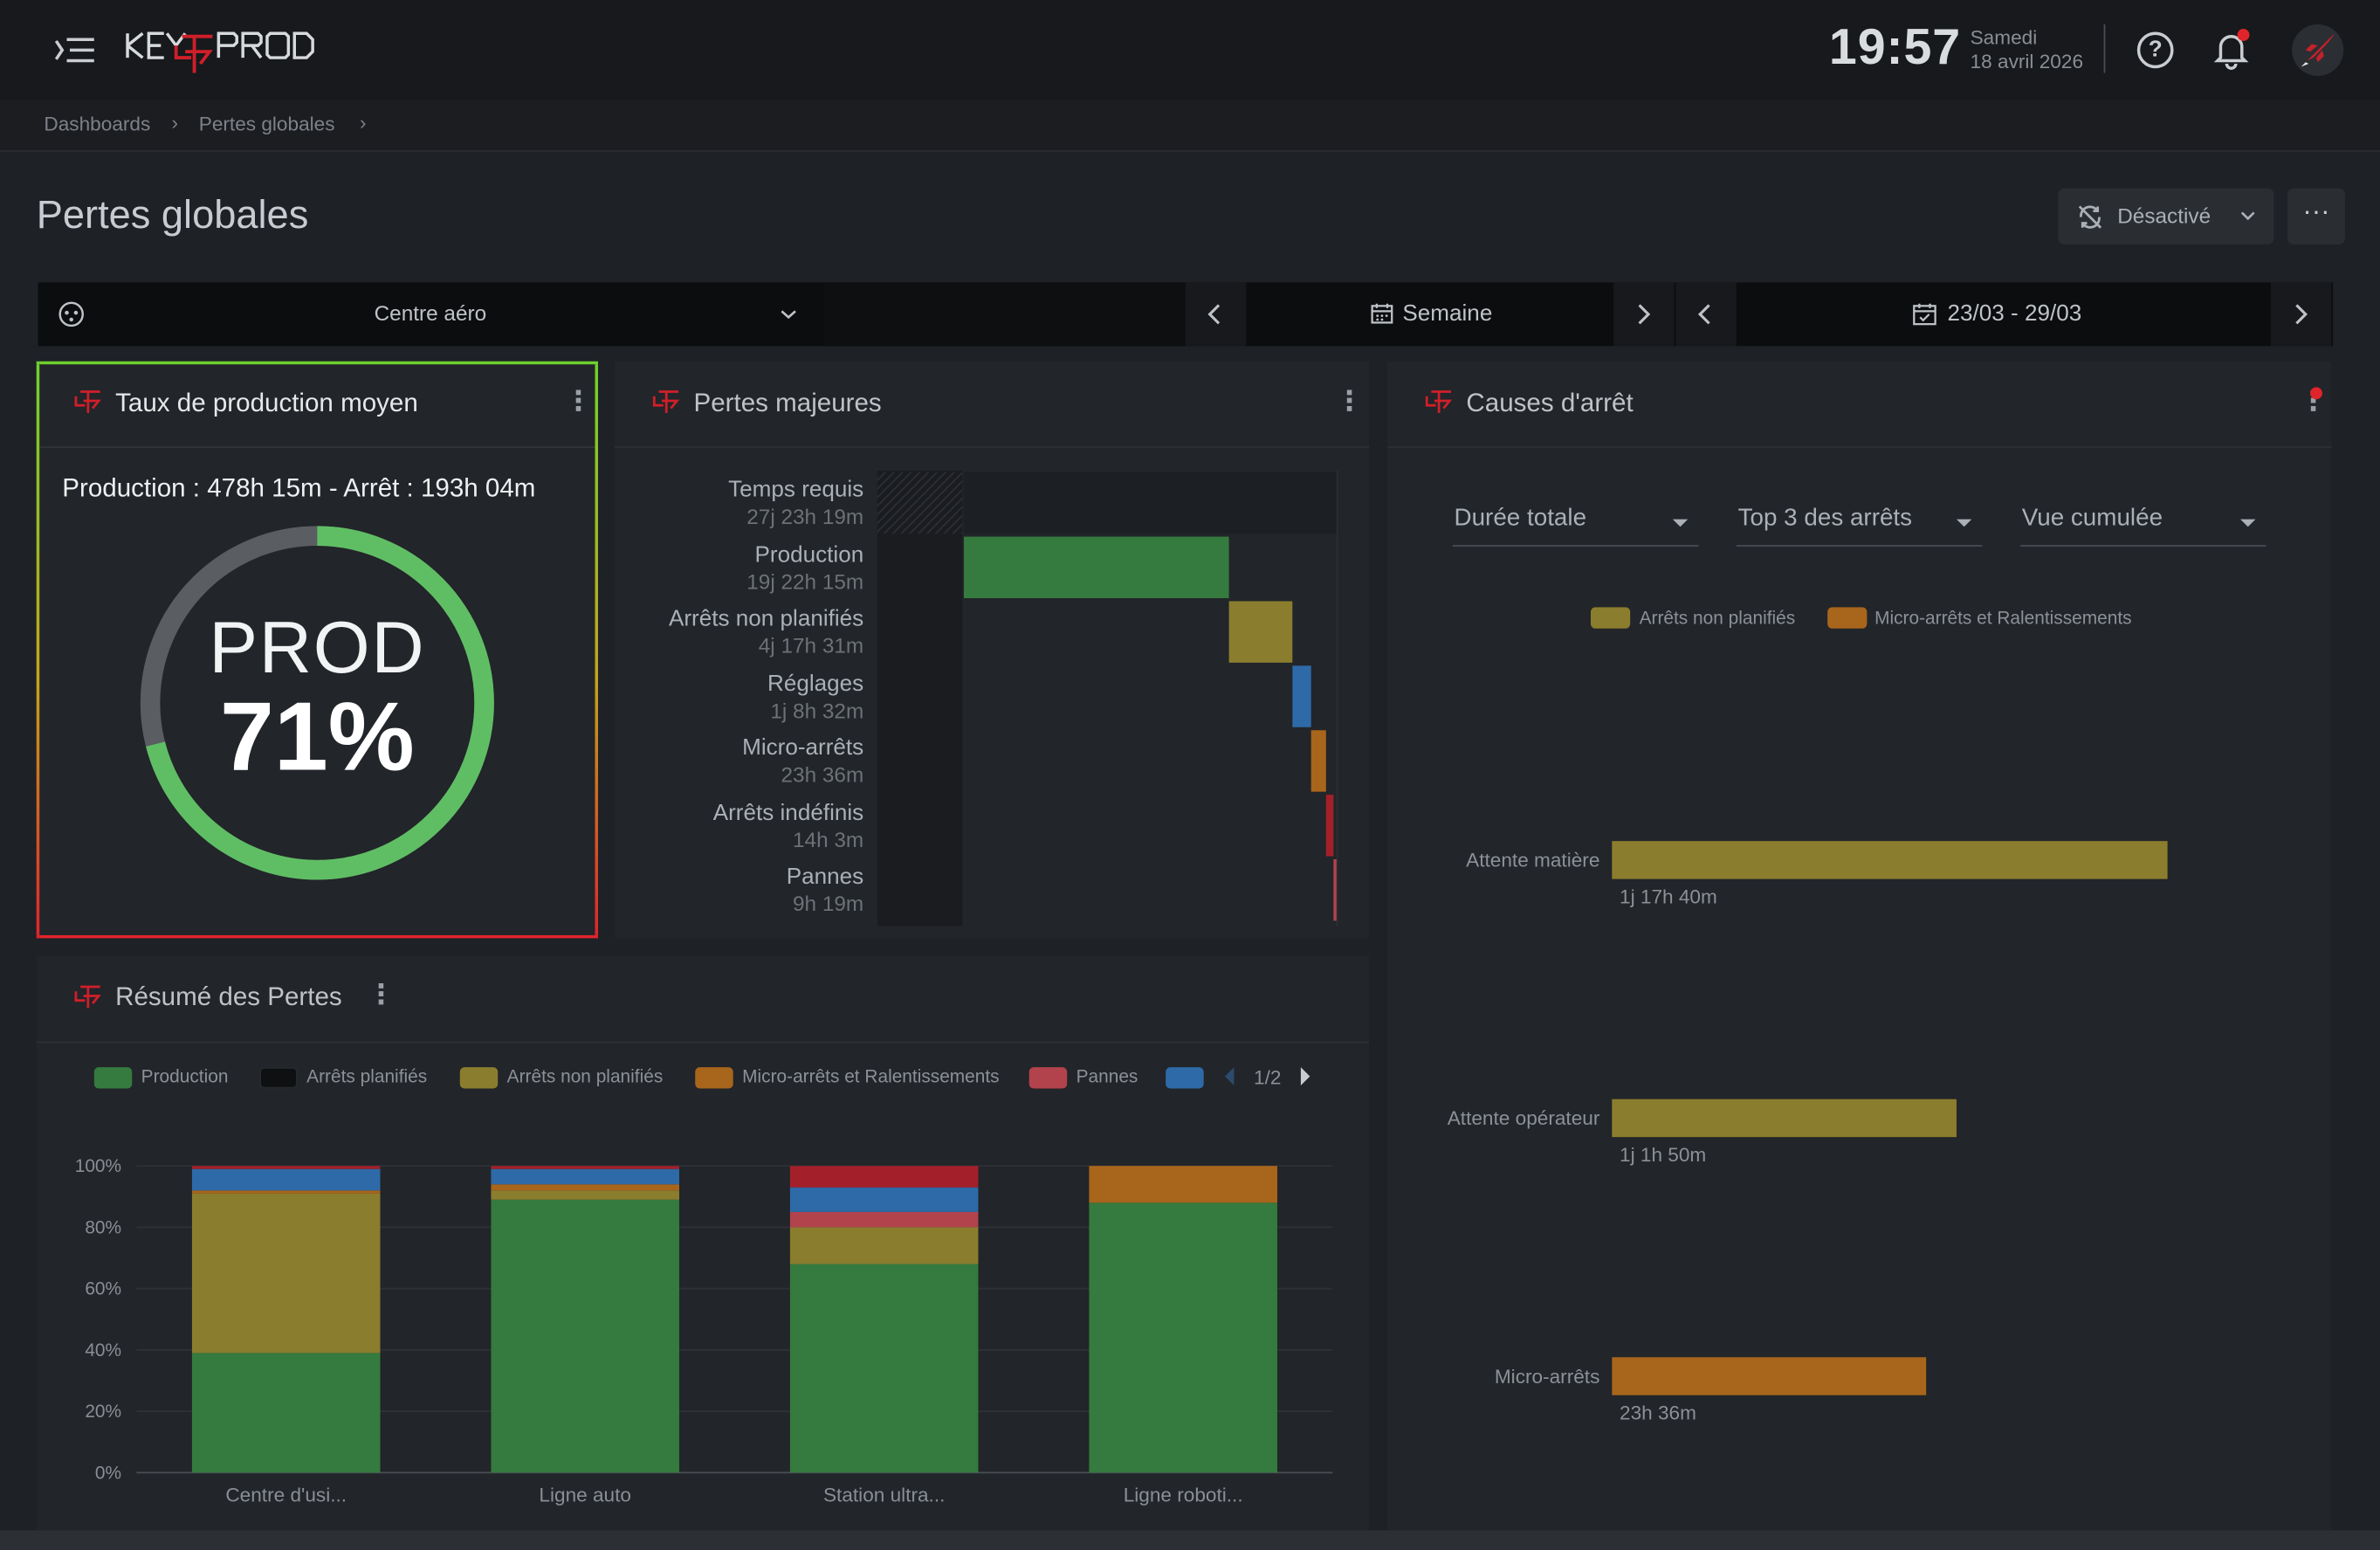 This screenshot has width=2380, height=1550. I want to click on waterfall-row-label: Micro-arrêts, so click(803, 747).